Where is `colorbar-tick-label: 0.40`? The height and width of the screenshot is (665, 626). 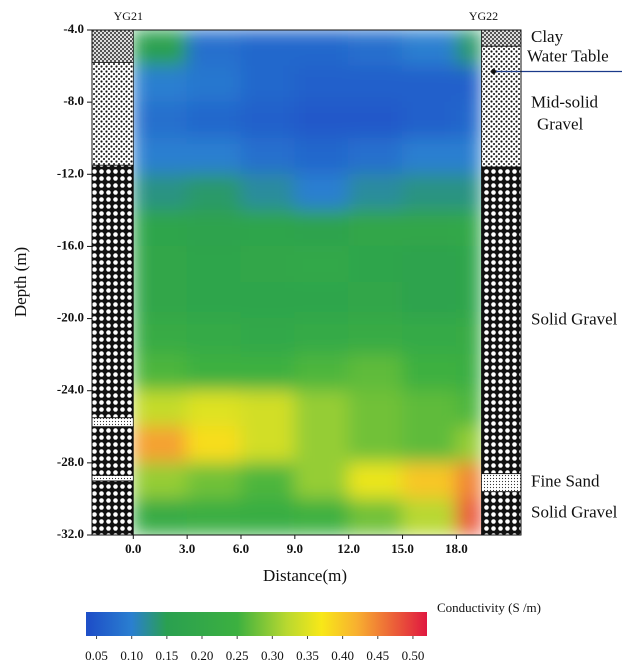 colorbar-tick-label: 0.40 is located at coordinates (342, 655).